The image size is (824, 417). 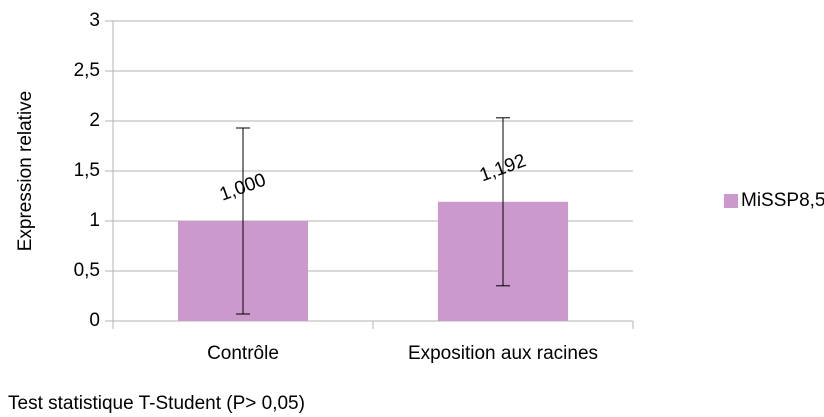 What do you see at coordinates (94, 120) in the screenshot?
I see `y-tick-label: 2` at bounding box center [94, 120].